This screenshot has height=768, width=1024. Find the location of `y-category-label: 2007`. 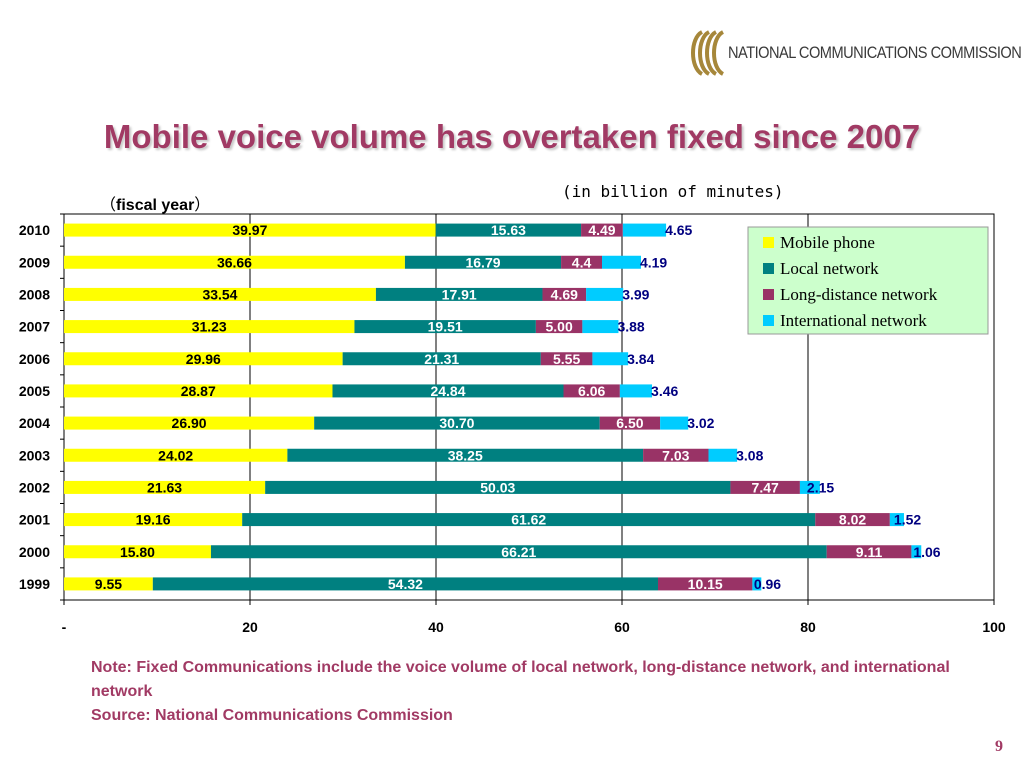

y-category-label: 2007 is located at coordinates (34, 327).